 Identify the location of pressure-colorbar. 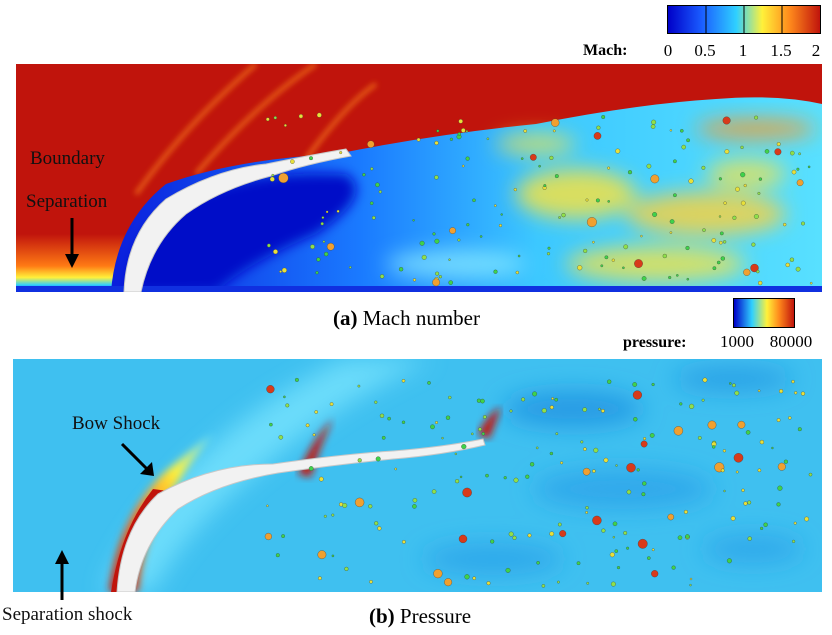
(764, 313).